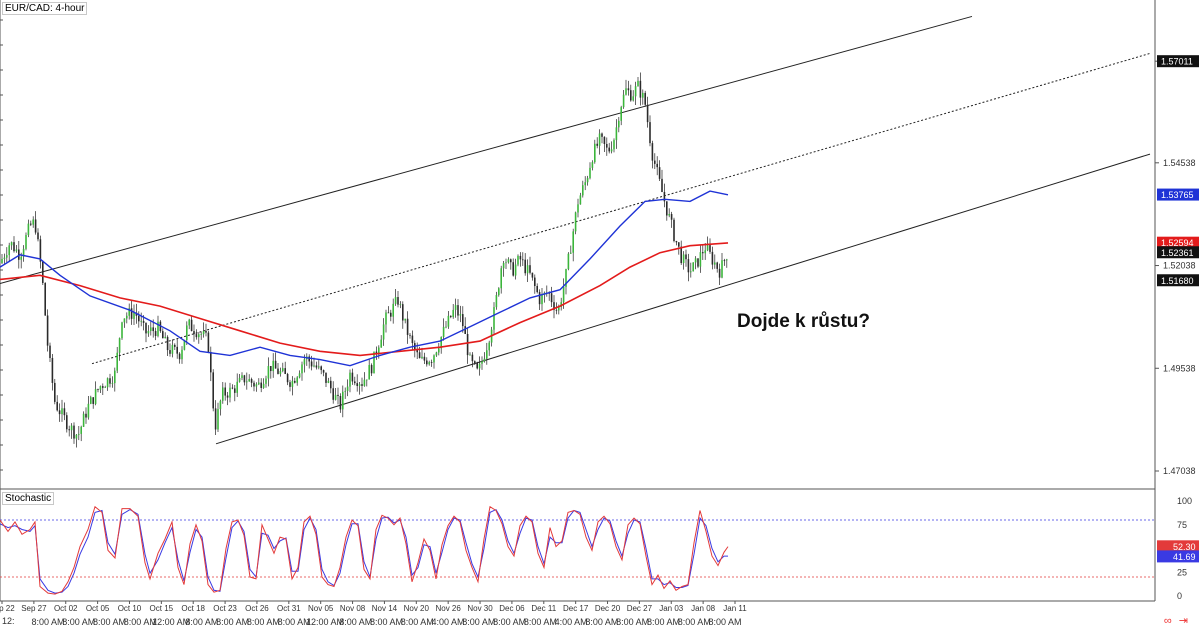 The image size is (1200, 633). Describe the element at coordinates (66, 608) in the screenshot. I see `time-label: Oct 02` at that location.